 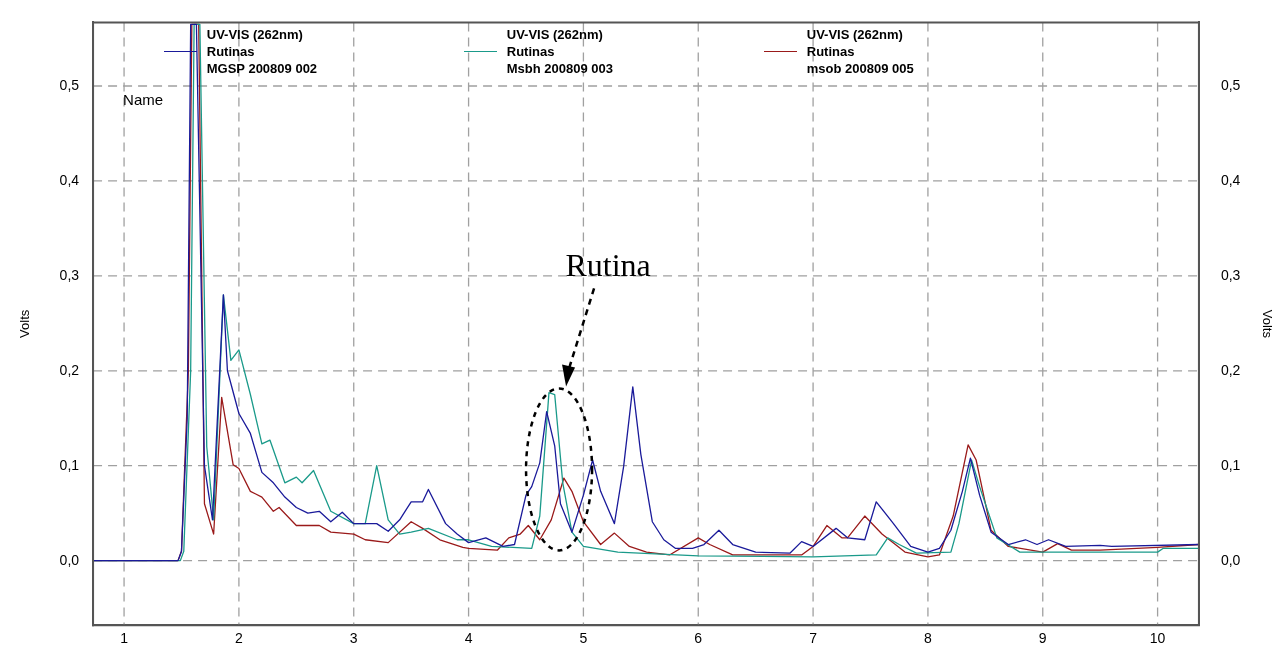 I want to click on x-tick-label: 6, so click(x=698, y=638).